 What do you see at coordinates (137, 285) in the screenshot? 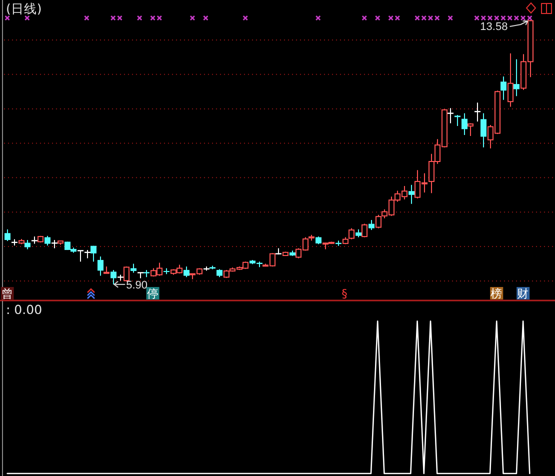
I see `annotation: 5.90` at bounding box center [137, 285].